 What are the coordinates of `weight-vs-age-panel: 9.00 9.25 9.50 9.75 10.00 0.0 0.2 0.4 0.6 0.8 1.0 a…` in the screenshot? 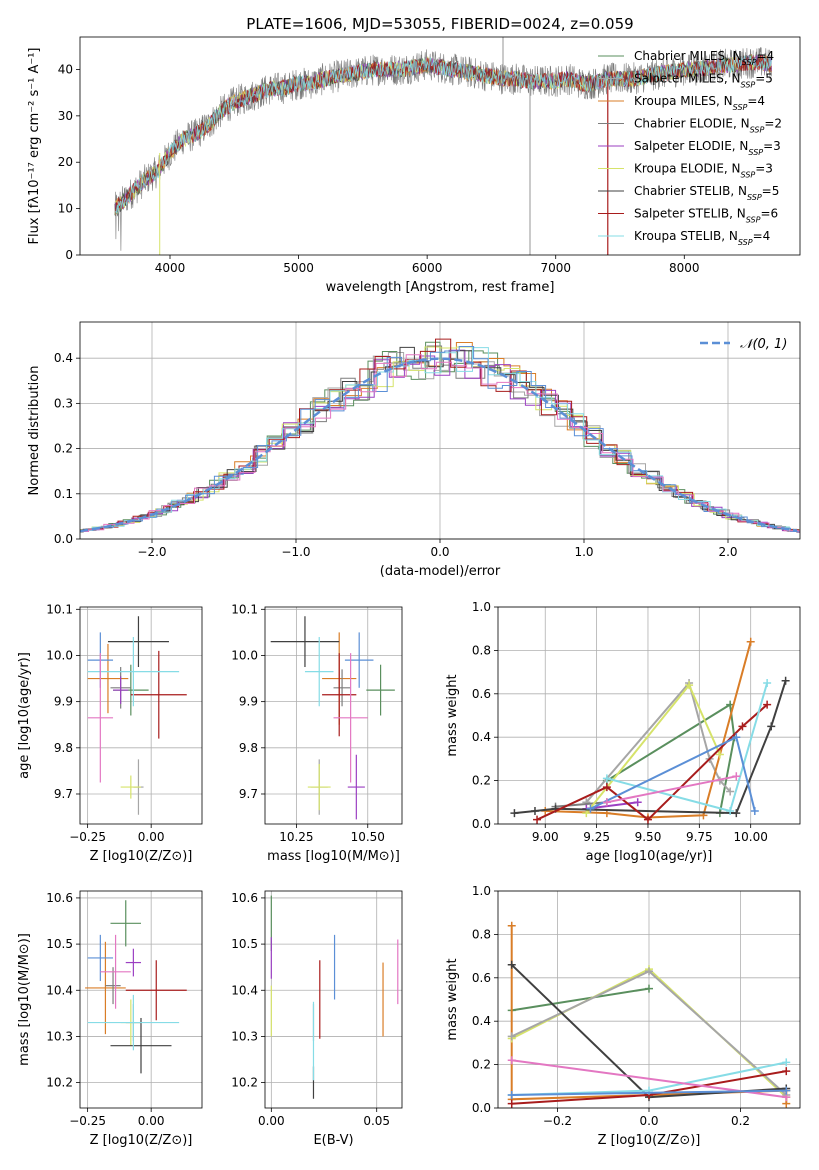 It's located at (623, 732).